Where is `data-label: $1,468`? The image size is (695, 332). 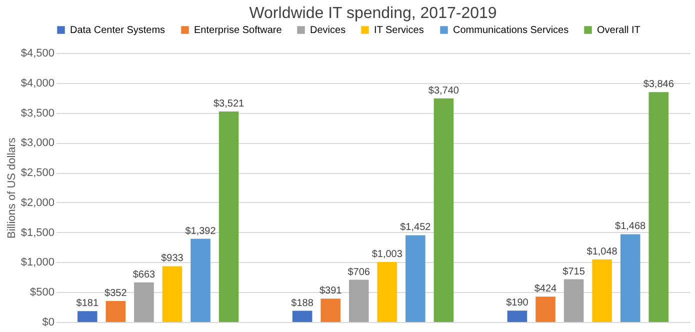
data-label: $1,468 is located at coordinates (630, 226).